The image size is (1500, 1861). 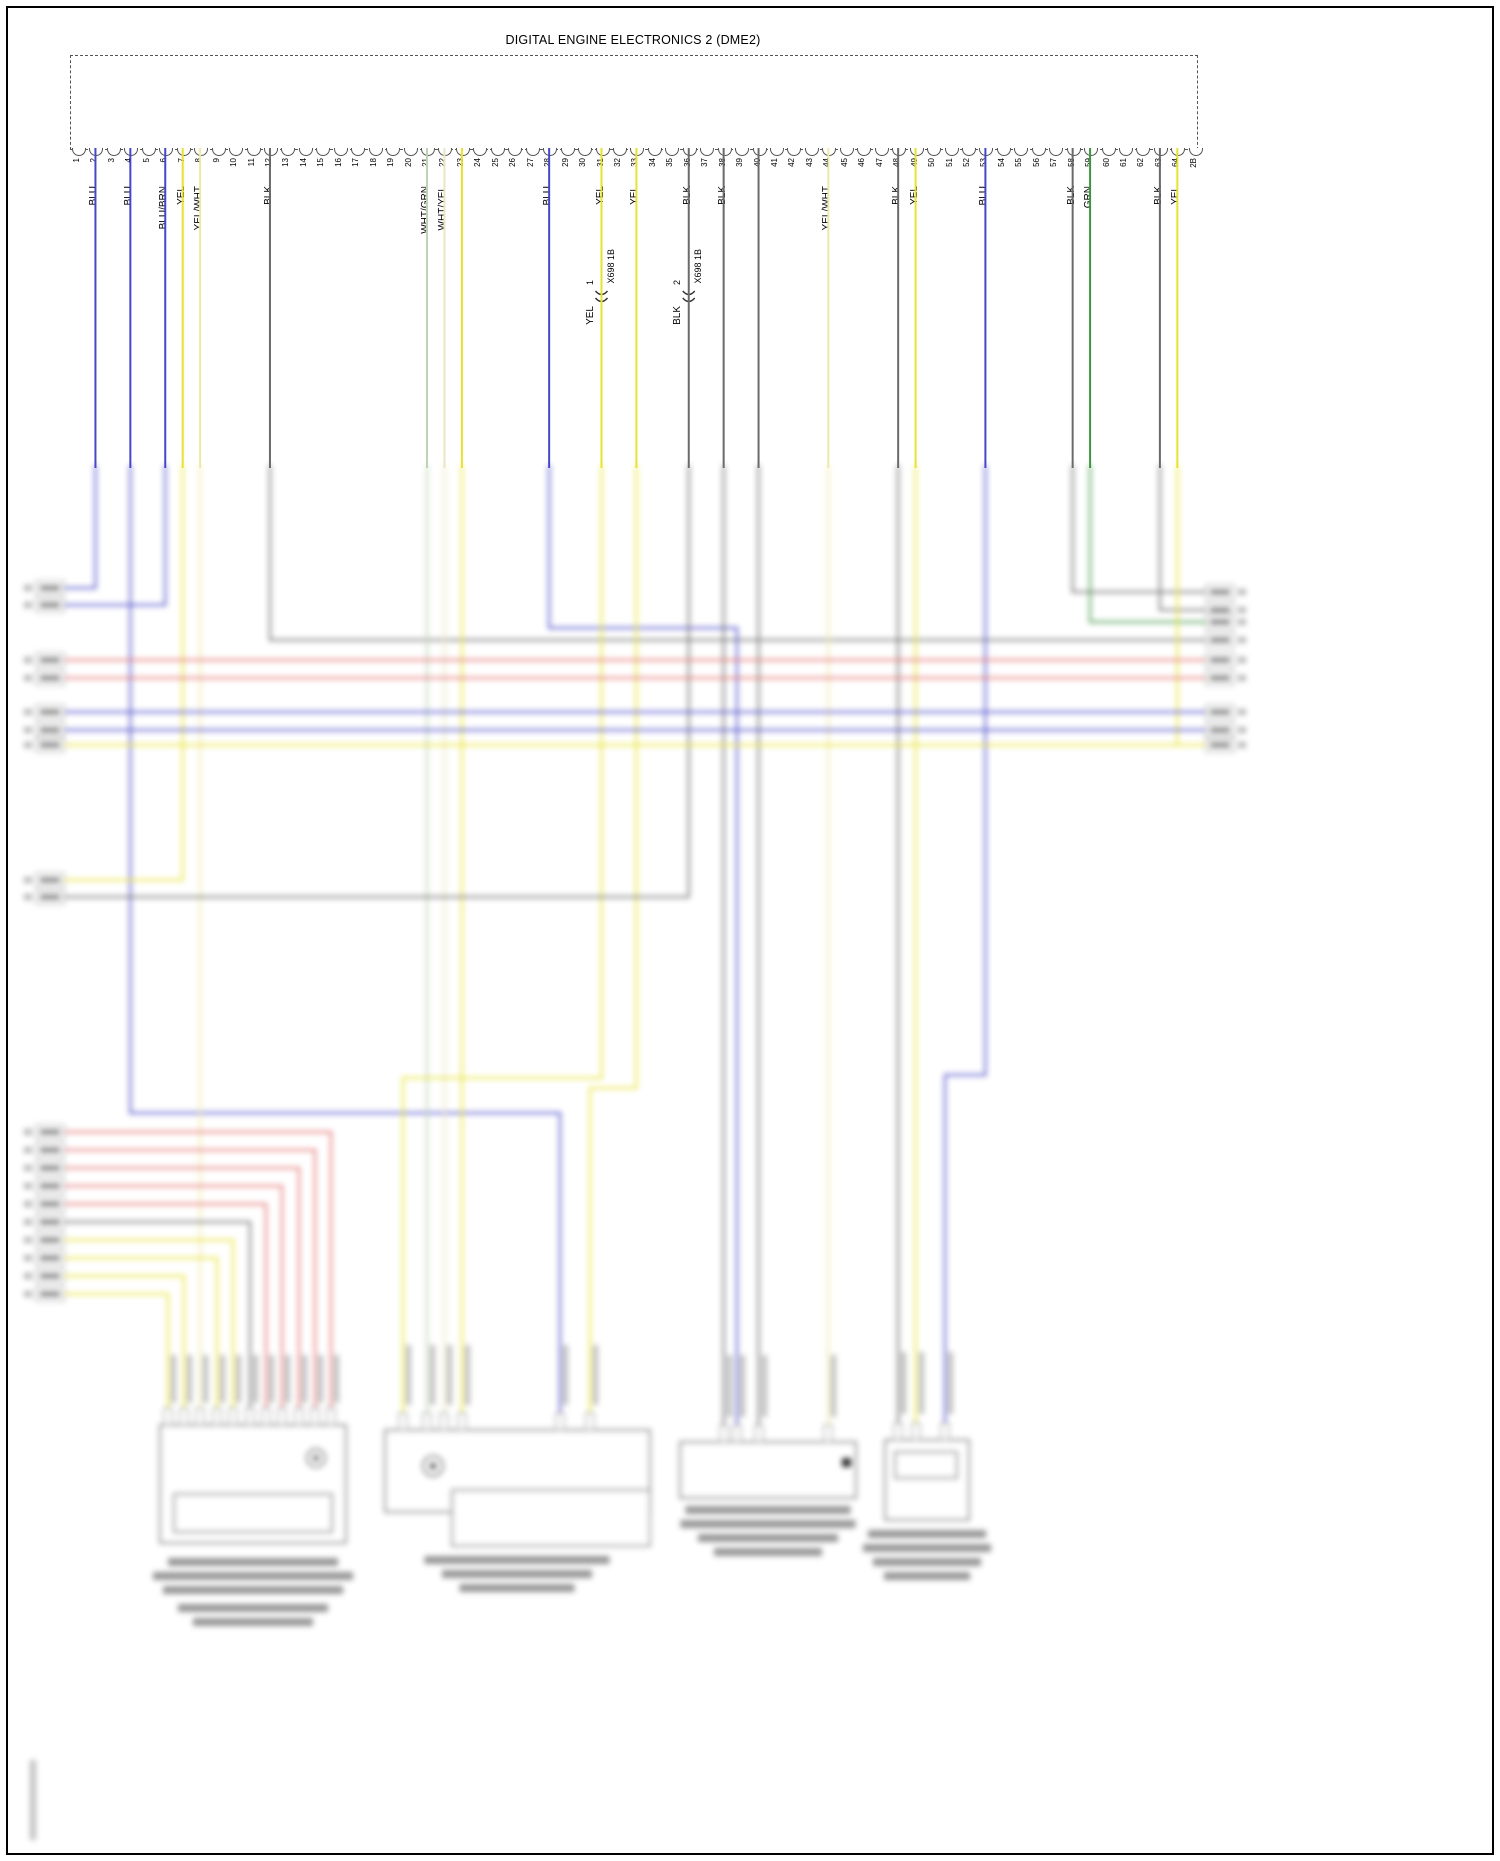 What do you see at coordinates (33, 1800) in the screenshot?
I see `blurred-footer-text` at bounding box center [33, 1800].